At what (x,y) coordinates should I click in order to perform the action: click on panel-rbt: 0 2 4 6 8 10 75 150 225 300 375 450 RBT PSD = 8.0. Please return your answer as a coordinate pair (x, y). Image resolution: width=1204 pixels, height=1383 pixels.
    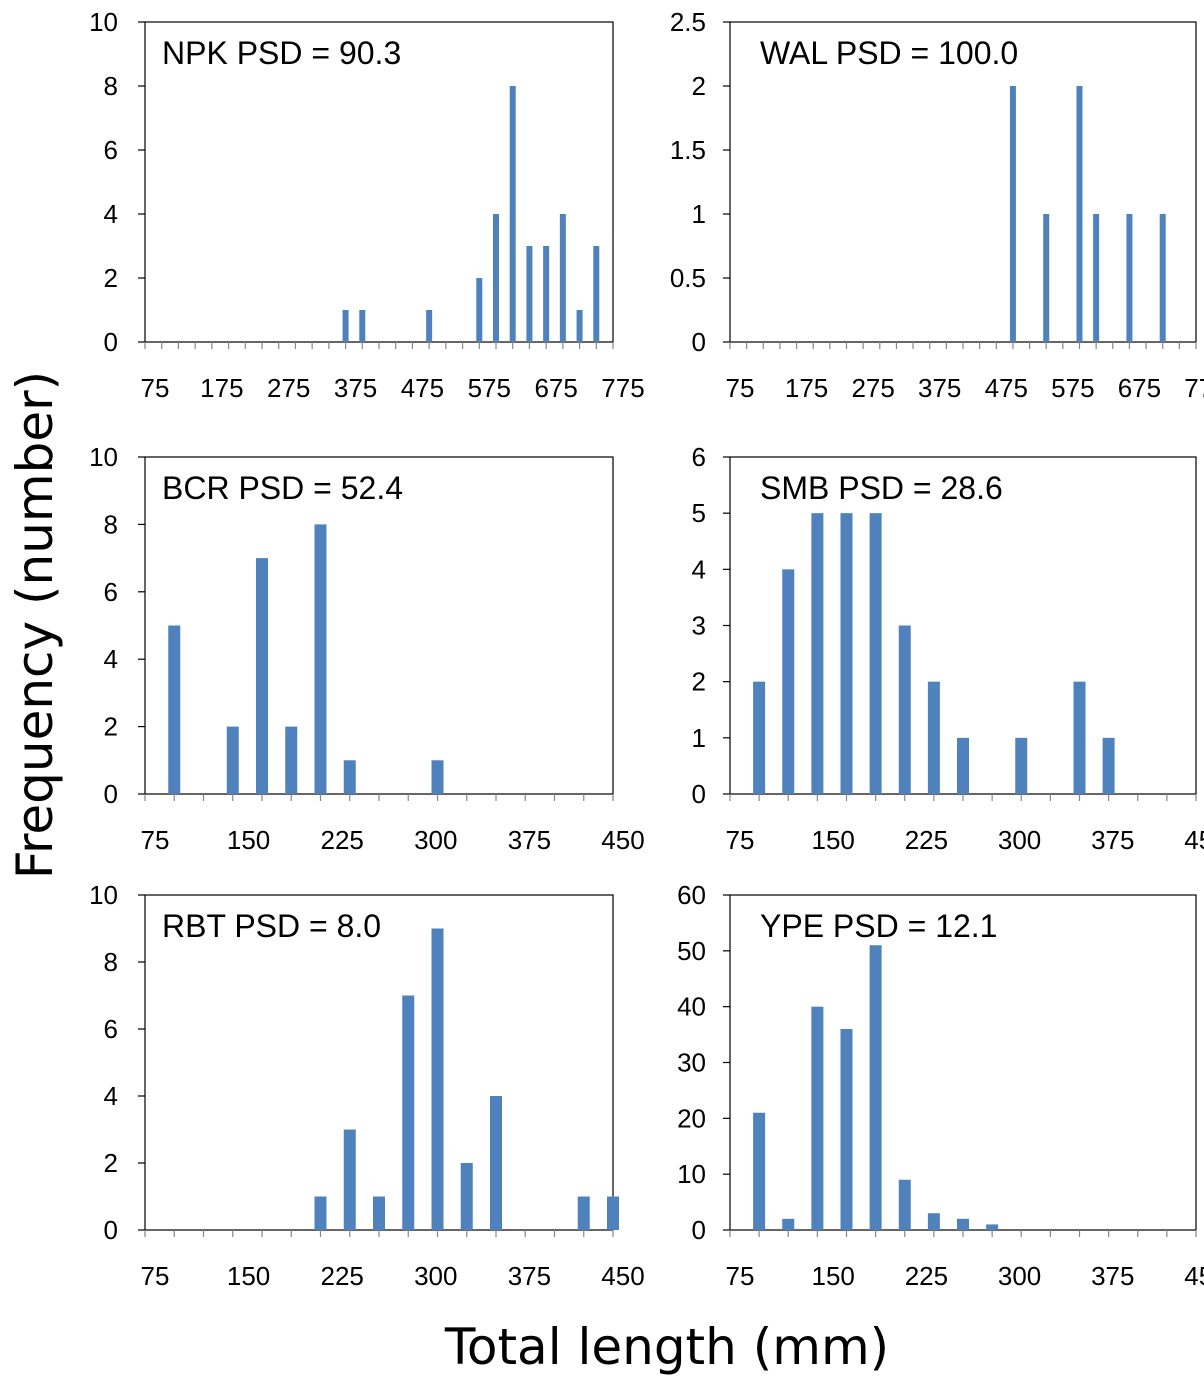
    Looking at the image, I should click on (367, 1085).